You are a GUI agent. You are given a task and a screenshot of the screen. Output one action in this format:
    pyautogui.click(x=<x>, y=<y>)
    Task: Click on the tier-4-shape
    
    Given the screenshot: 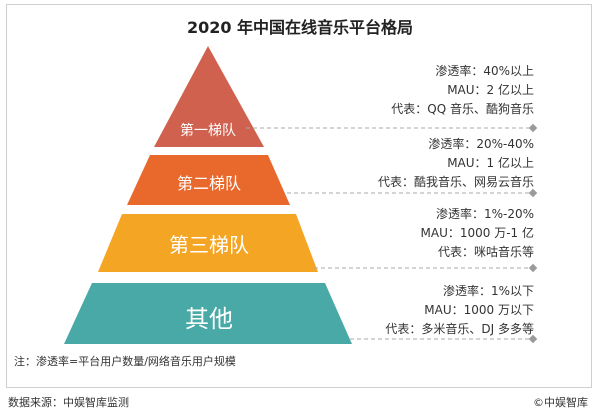 What is the action you would take?
    pyautogui.click(x=208, y=313)
    